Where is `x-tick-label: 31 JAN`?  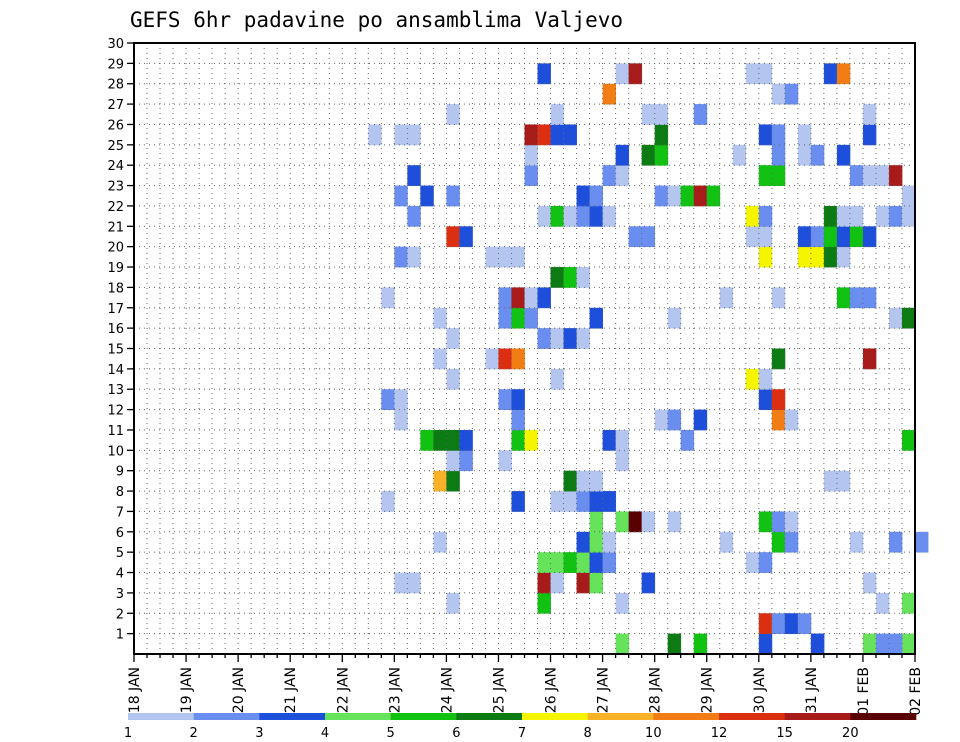
x-tick-label: 31 JAN is located at coordinates (812, 690).